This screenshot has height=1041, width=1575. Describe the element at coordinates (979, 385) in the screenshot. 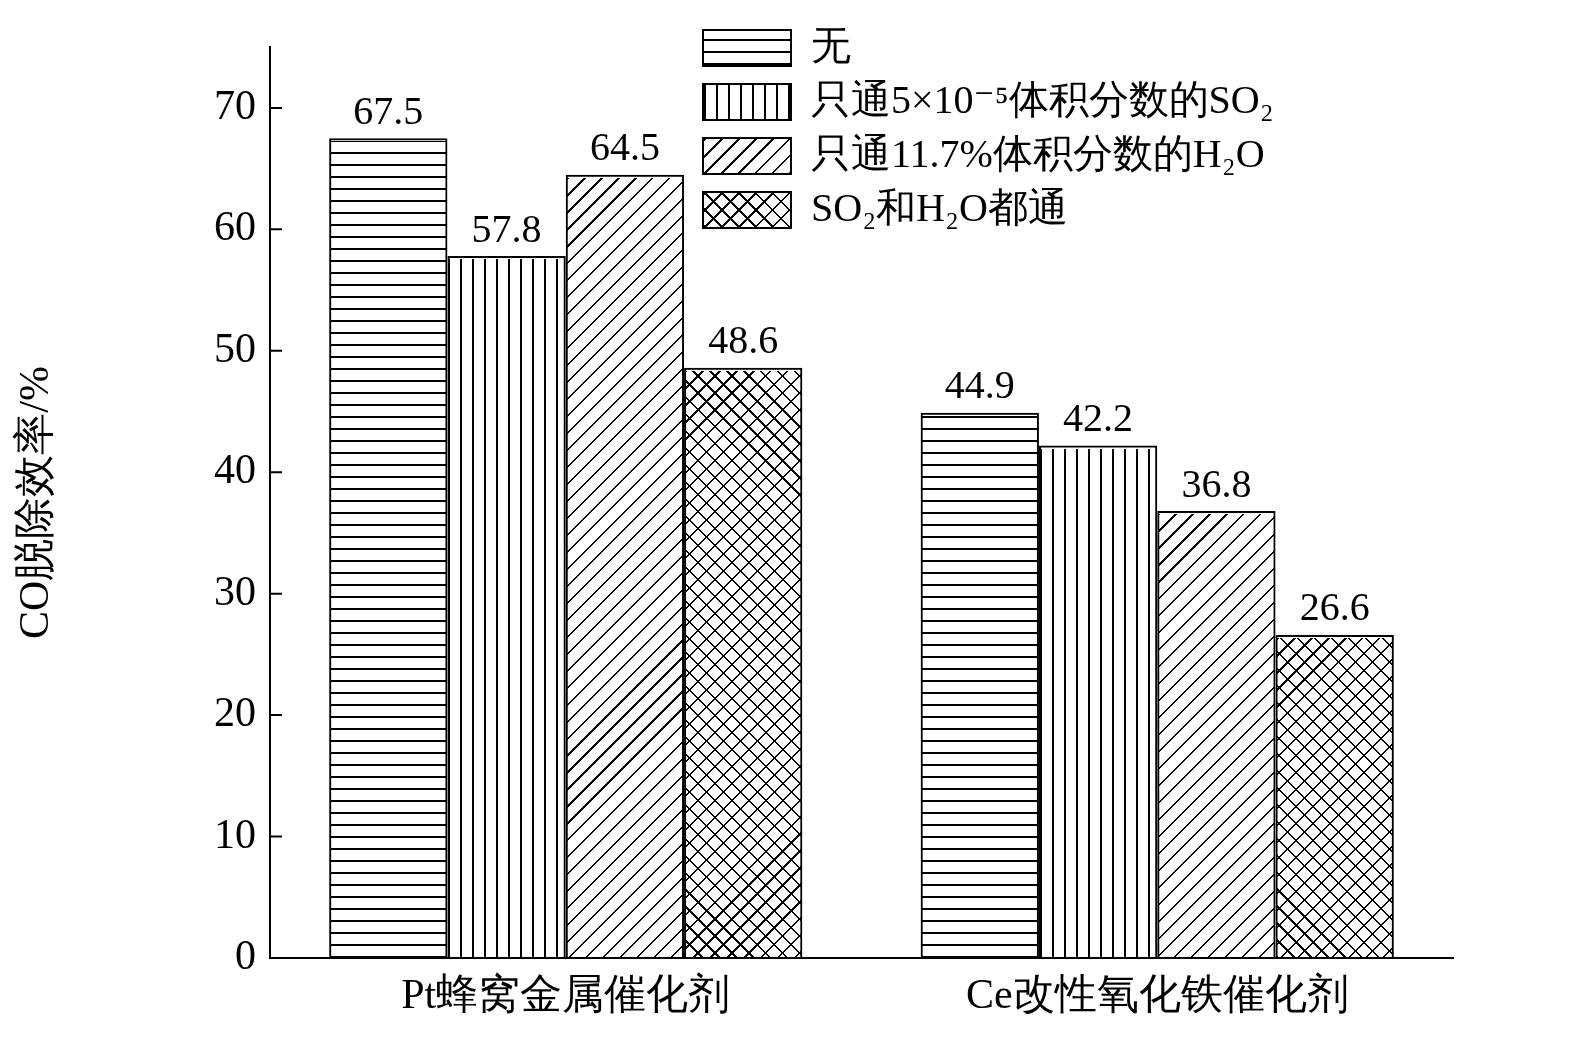

I see `data-label: 44.9` at that location.